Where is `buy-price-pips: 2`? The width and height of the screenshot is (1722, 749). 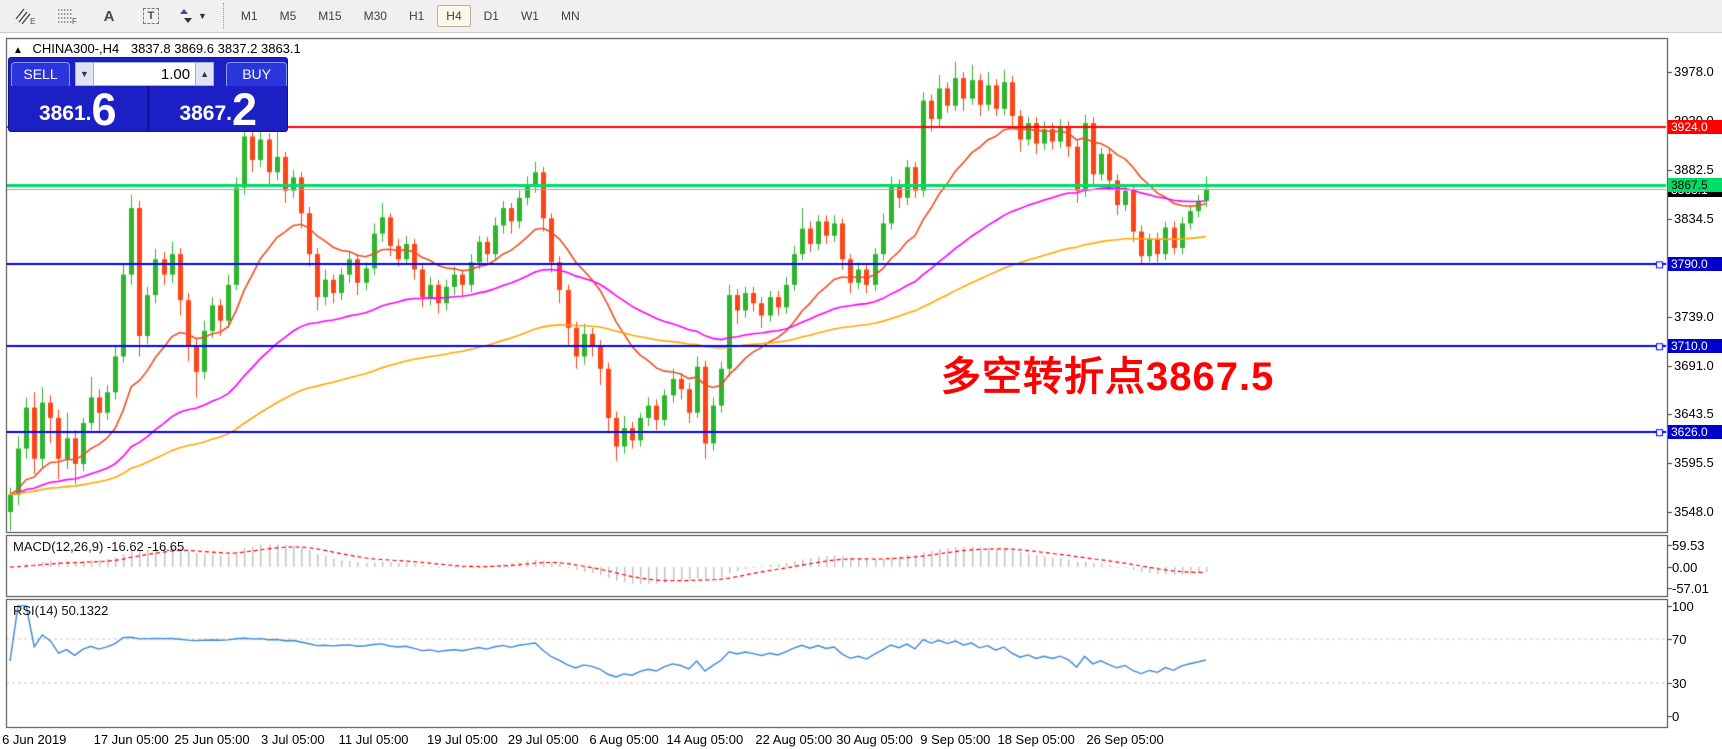
buy-price-pips: 2 is located at coordinates (245, 109).